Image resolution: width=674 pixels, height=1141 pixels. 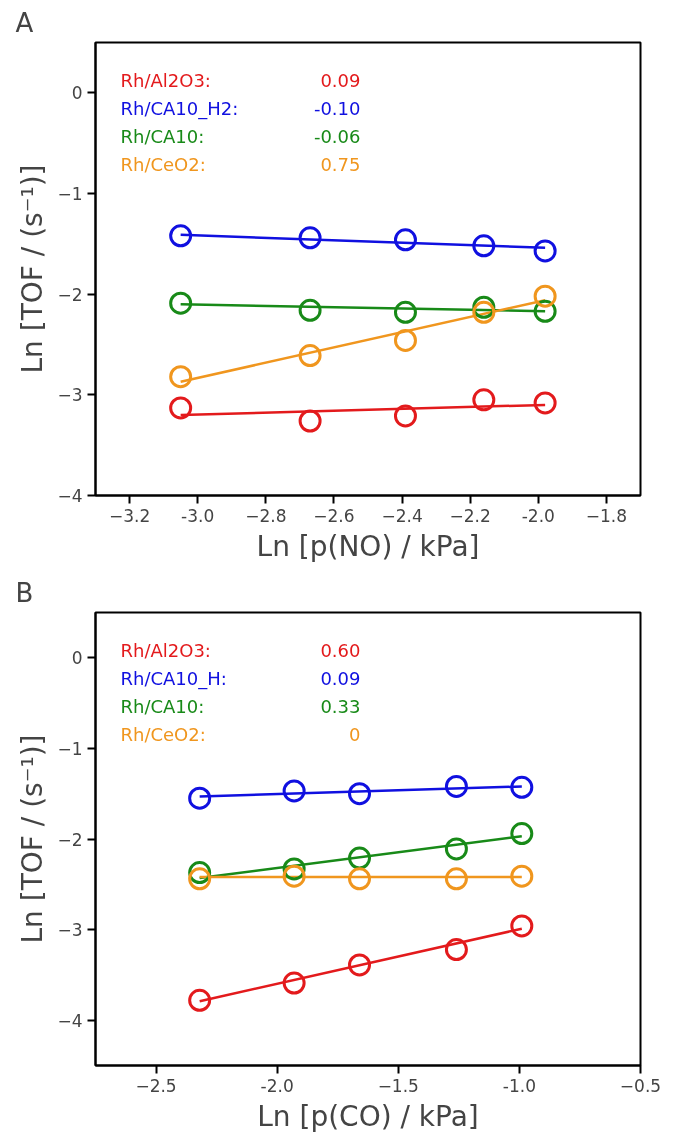 I want to click on x-tick-label: −2.8, so click(x=266, y=515).